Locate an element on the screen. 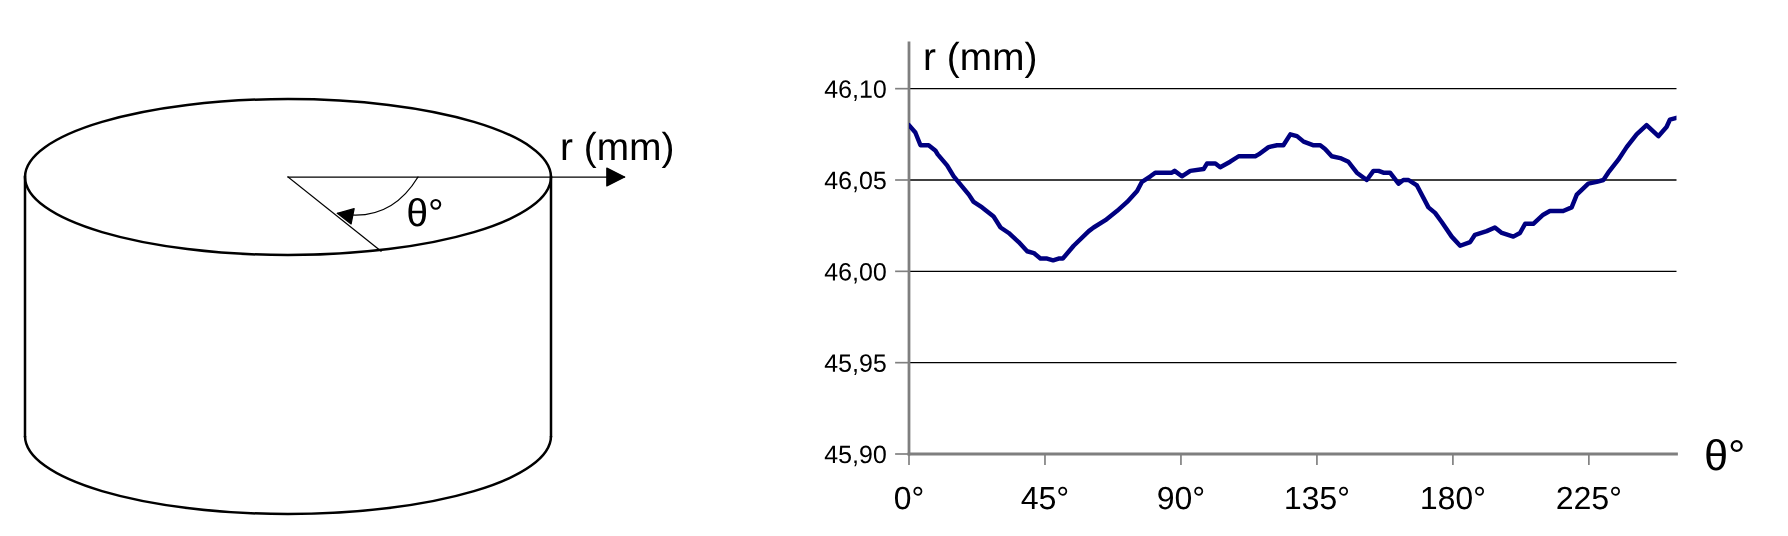  y-tick-label: 46,10 is located at coordinates (855, 90).